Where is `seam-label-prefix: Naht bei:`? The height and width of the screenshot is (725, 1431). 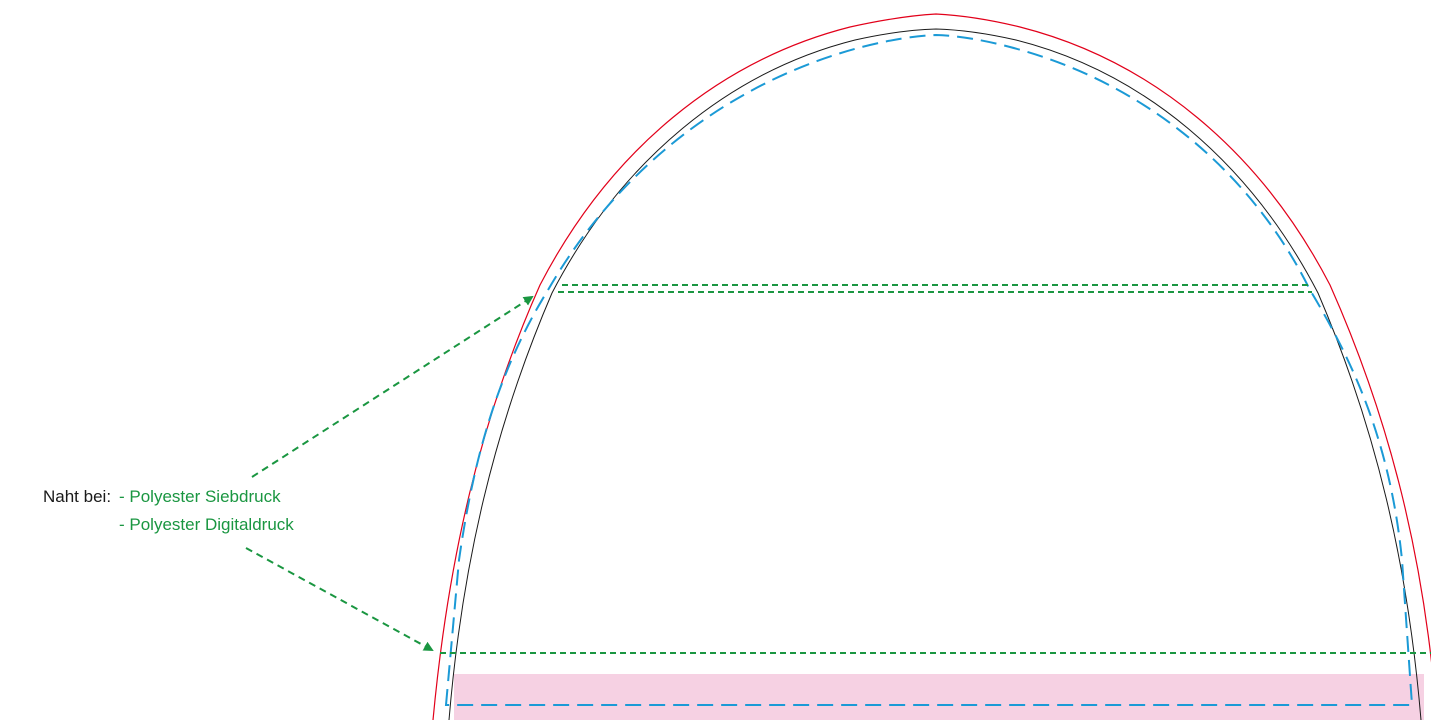
seam-label-prefix: Naht bei: is located at coordinates (77, 496).